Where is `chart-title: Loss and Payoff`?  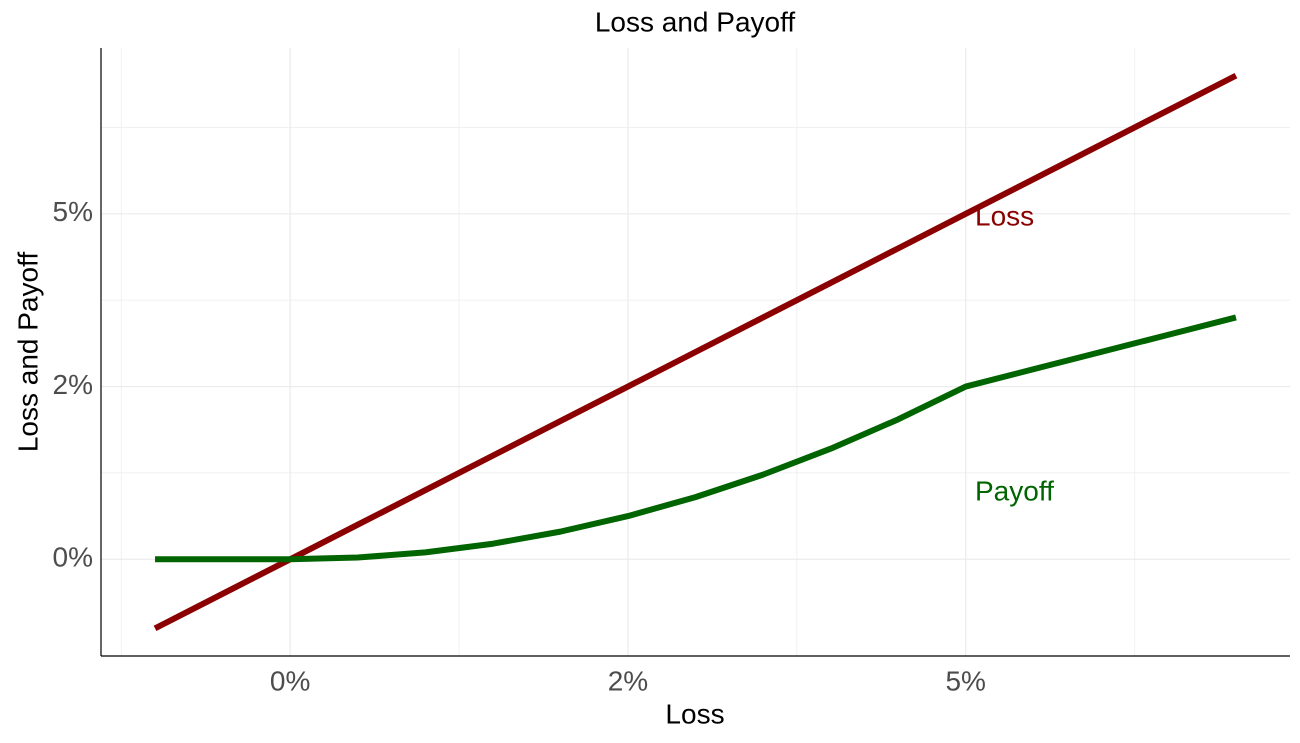
chart-title: Loss and Payoff is located at coordinates (695, 21).